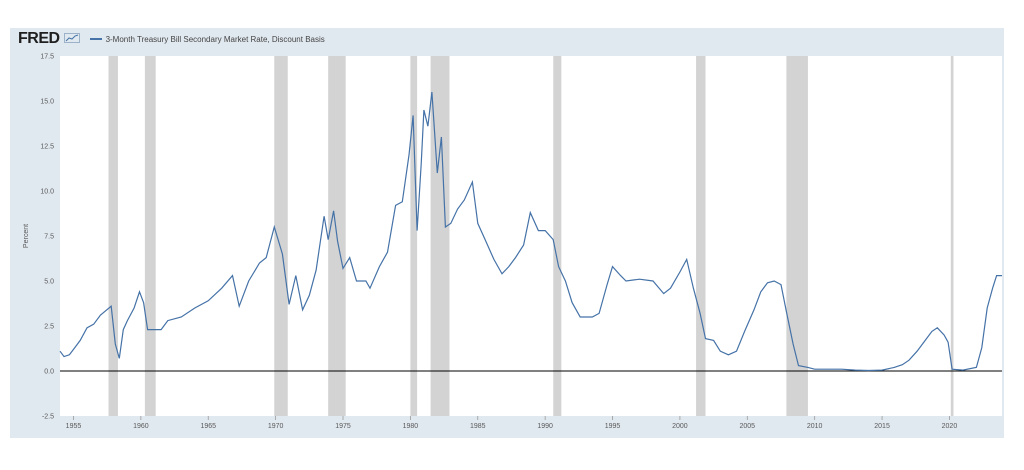 The image size is (1024, 470). I want to click on chart-sparkline-icon, so click(71, 39).